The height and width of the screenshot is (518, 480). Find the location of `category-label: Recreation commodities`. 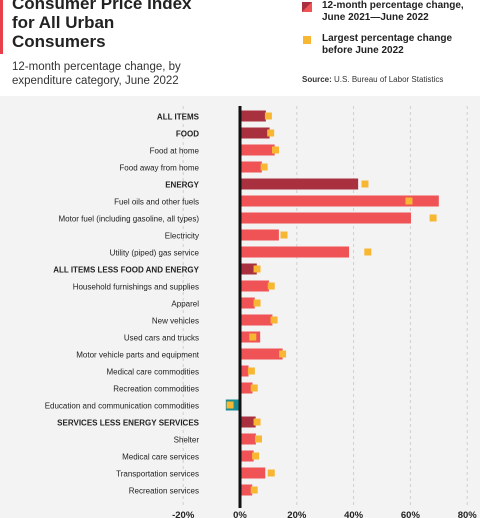

category-label: Recreation commodities is located at coordinates (156, 389).